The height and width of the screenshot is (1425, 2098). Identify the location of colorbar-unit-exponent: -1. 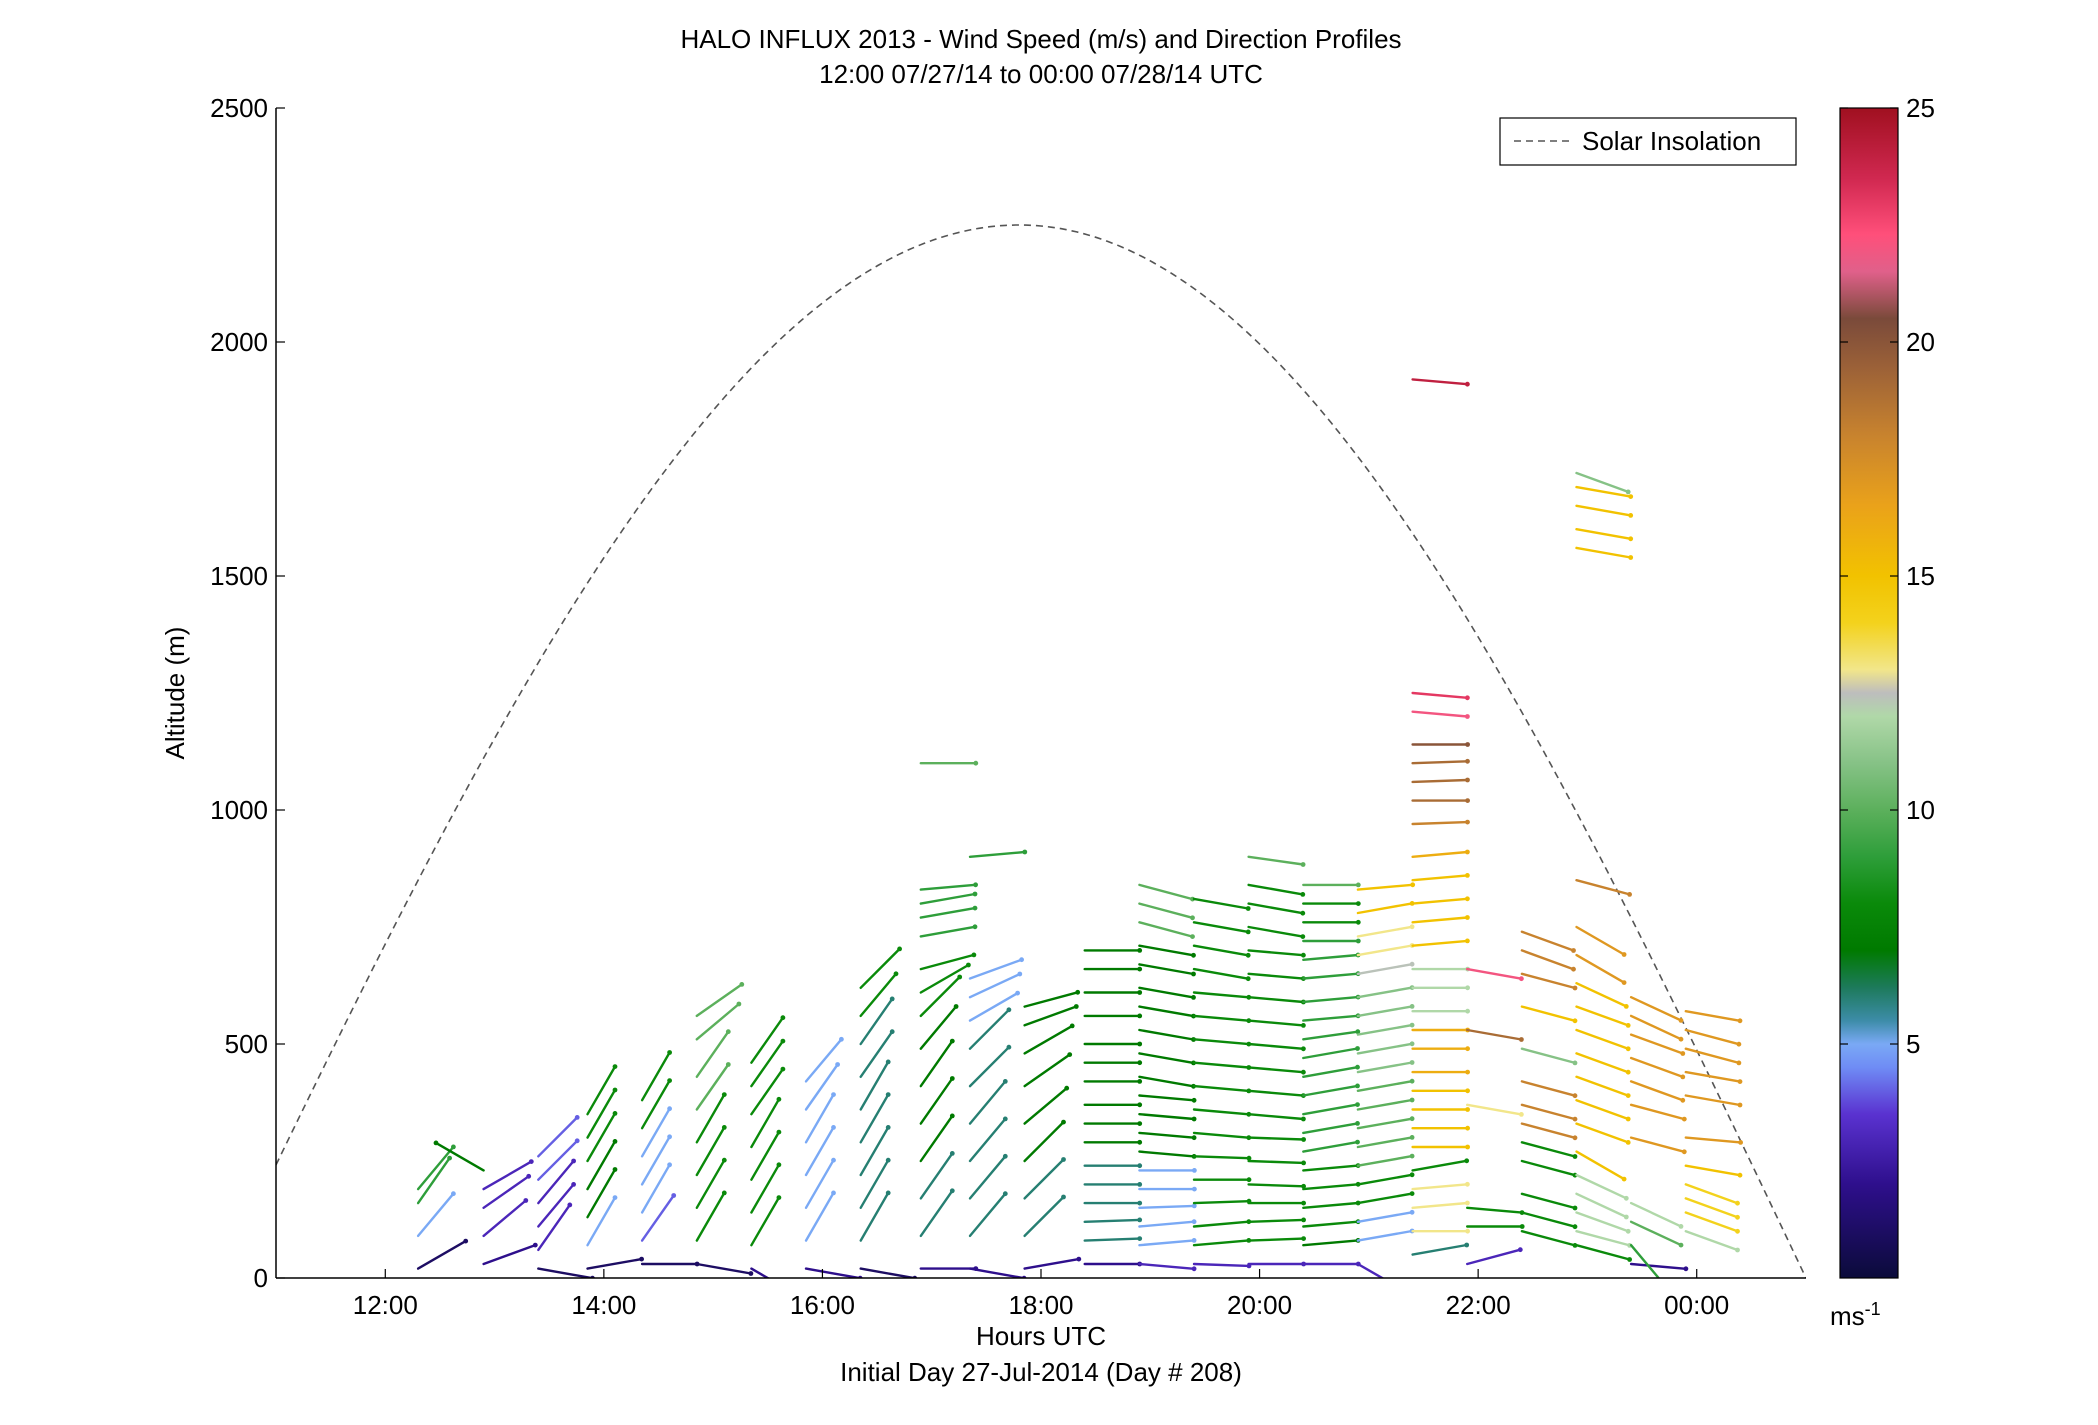
(1873, 1309).